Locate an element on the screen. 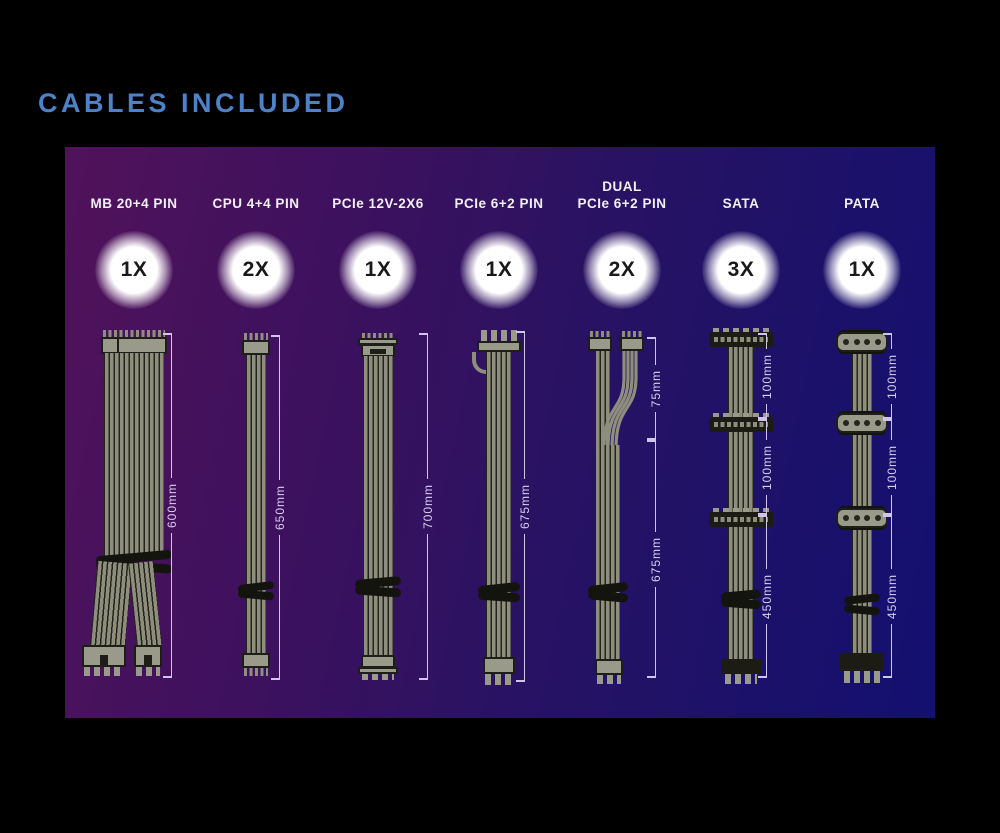  cpu-plug is located at coordinates (256, 660).